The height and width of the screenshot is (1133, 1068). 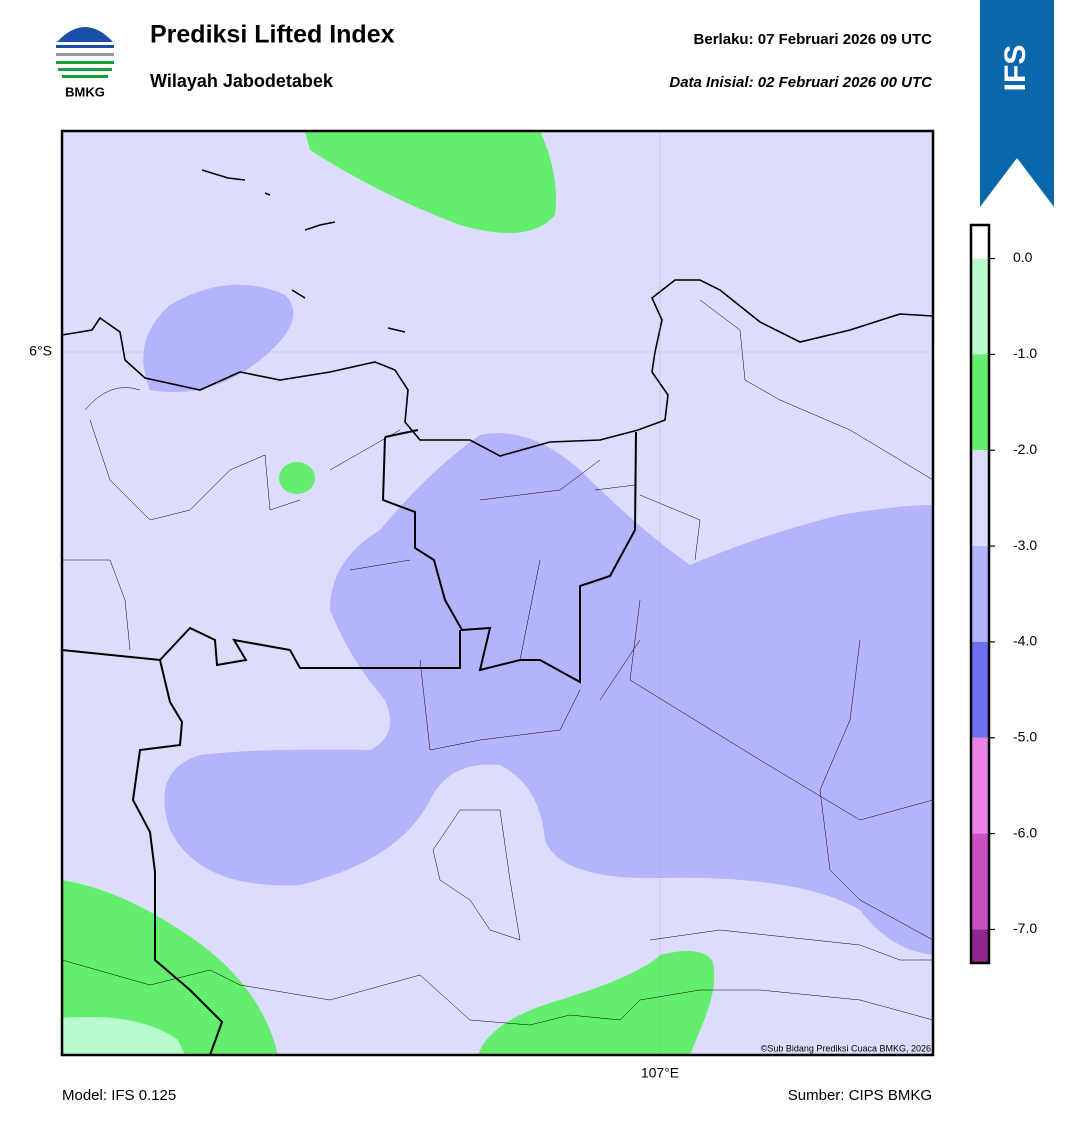 What do you see at coordinates (85, 91) in the screenshot?
I see `logo-text: BMKG` at bounding box center [85, 91].